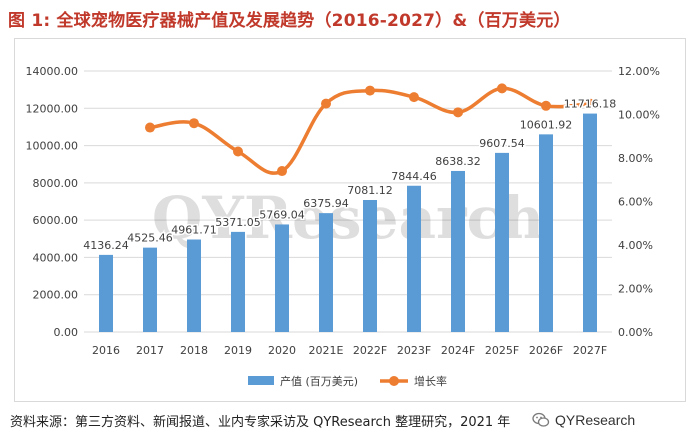 Image resolution: width=699 pixels, height=447 pixels. What do you see at coordinates (458, 112) in the screenshot?
I see `growth-point-2024F` at bounding box center [458, 112].